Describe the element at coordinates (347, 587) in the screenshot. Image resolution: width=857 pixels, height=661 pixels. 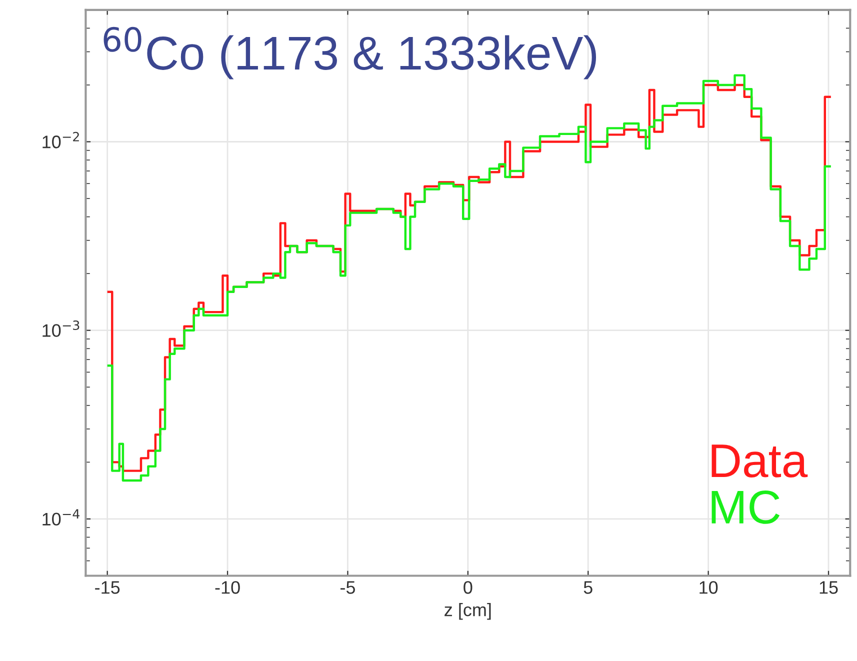
I see `x-tick-label: -5` at that location.